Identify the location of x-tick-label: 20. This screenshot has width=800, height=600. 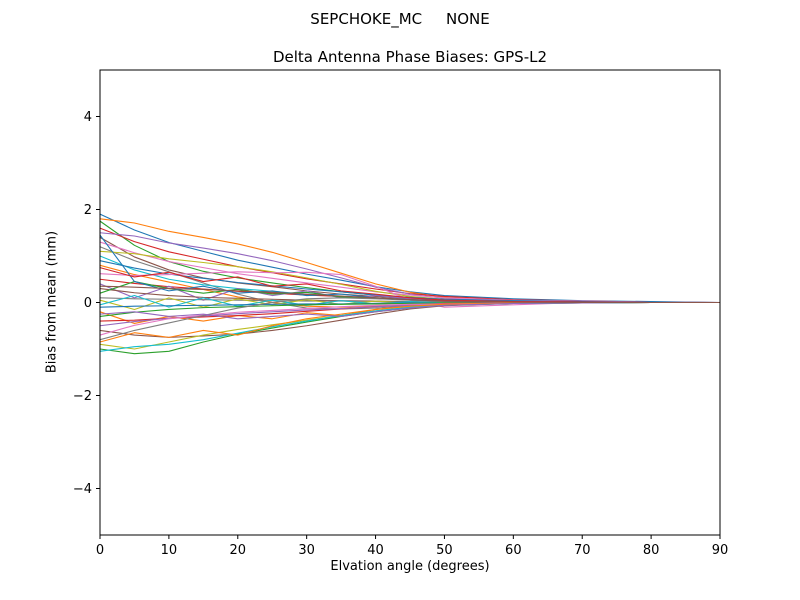
(238, 550).